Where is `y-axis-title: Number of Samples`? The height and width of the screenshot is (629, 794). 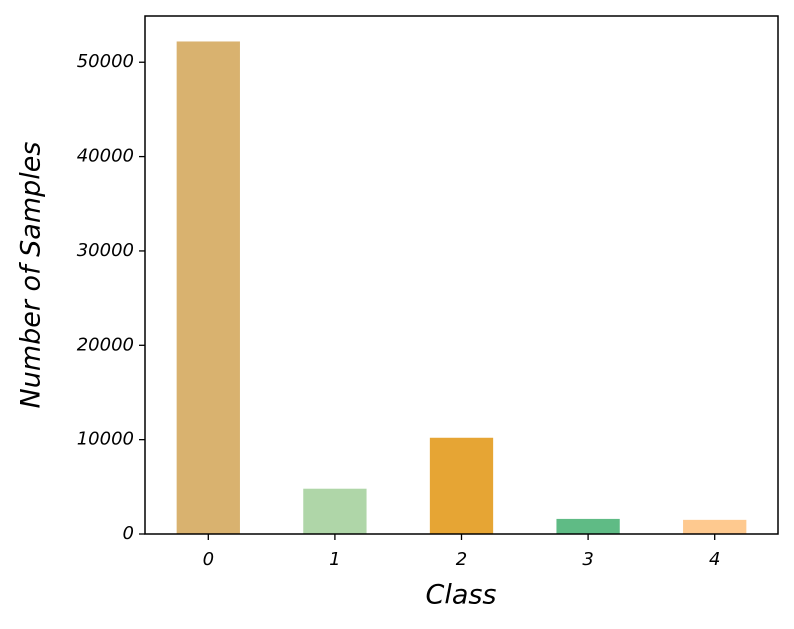
y-axis-title: Number of Samples is located at coordinates (31, 275).